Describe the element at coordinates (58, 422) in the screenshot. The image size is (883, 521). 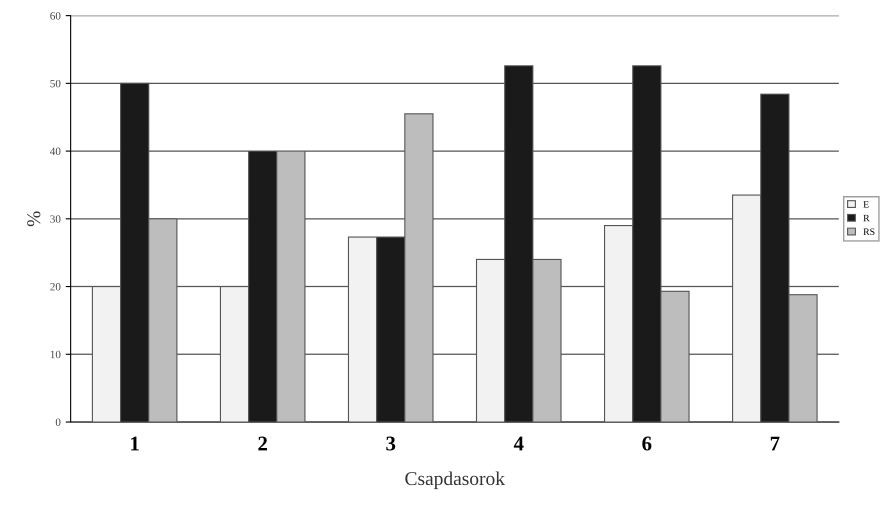
I see `y-tick-label: 0` at that location.